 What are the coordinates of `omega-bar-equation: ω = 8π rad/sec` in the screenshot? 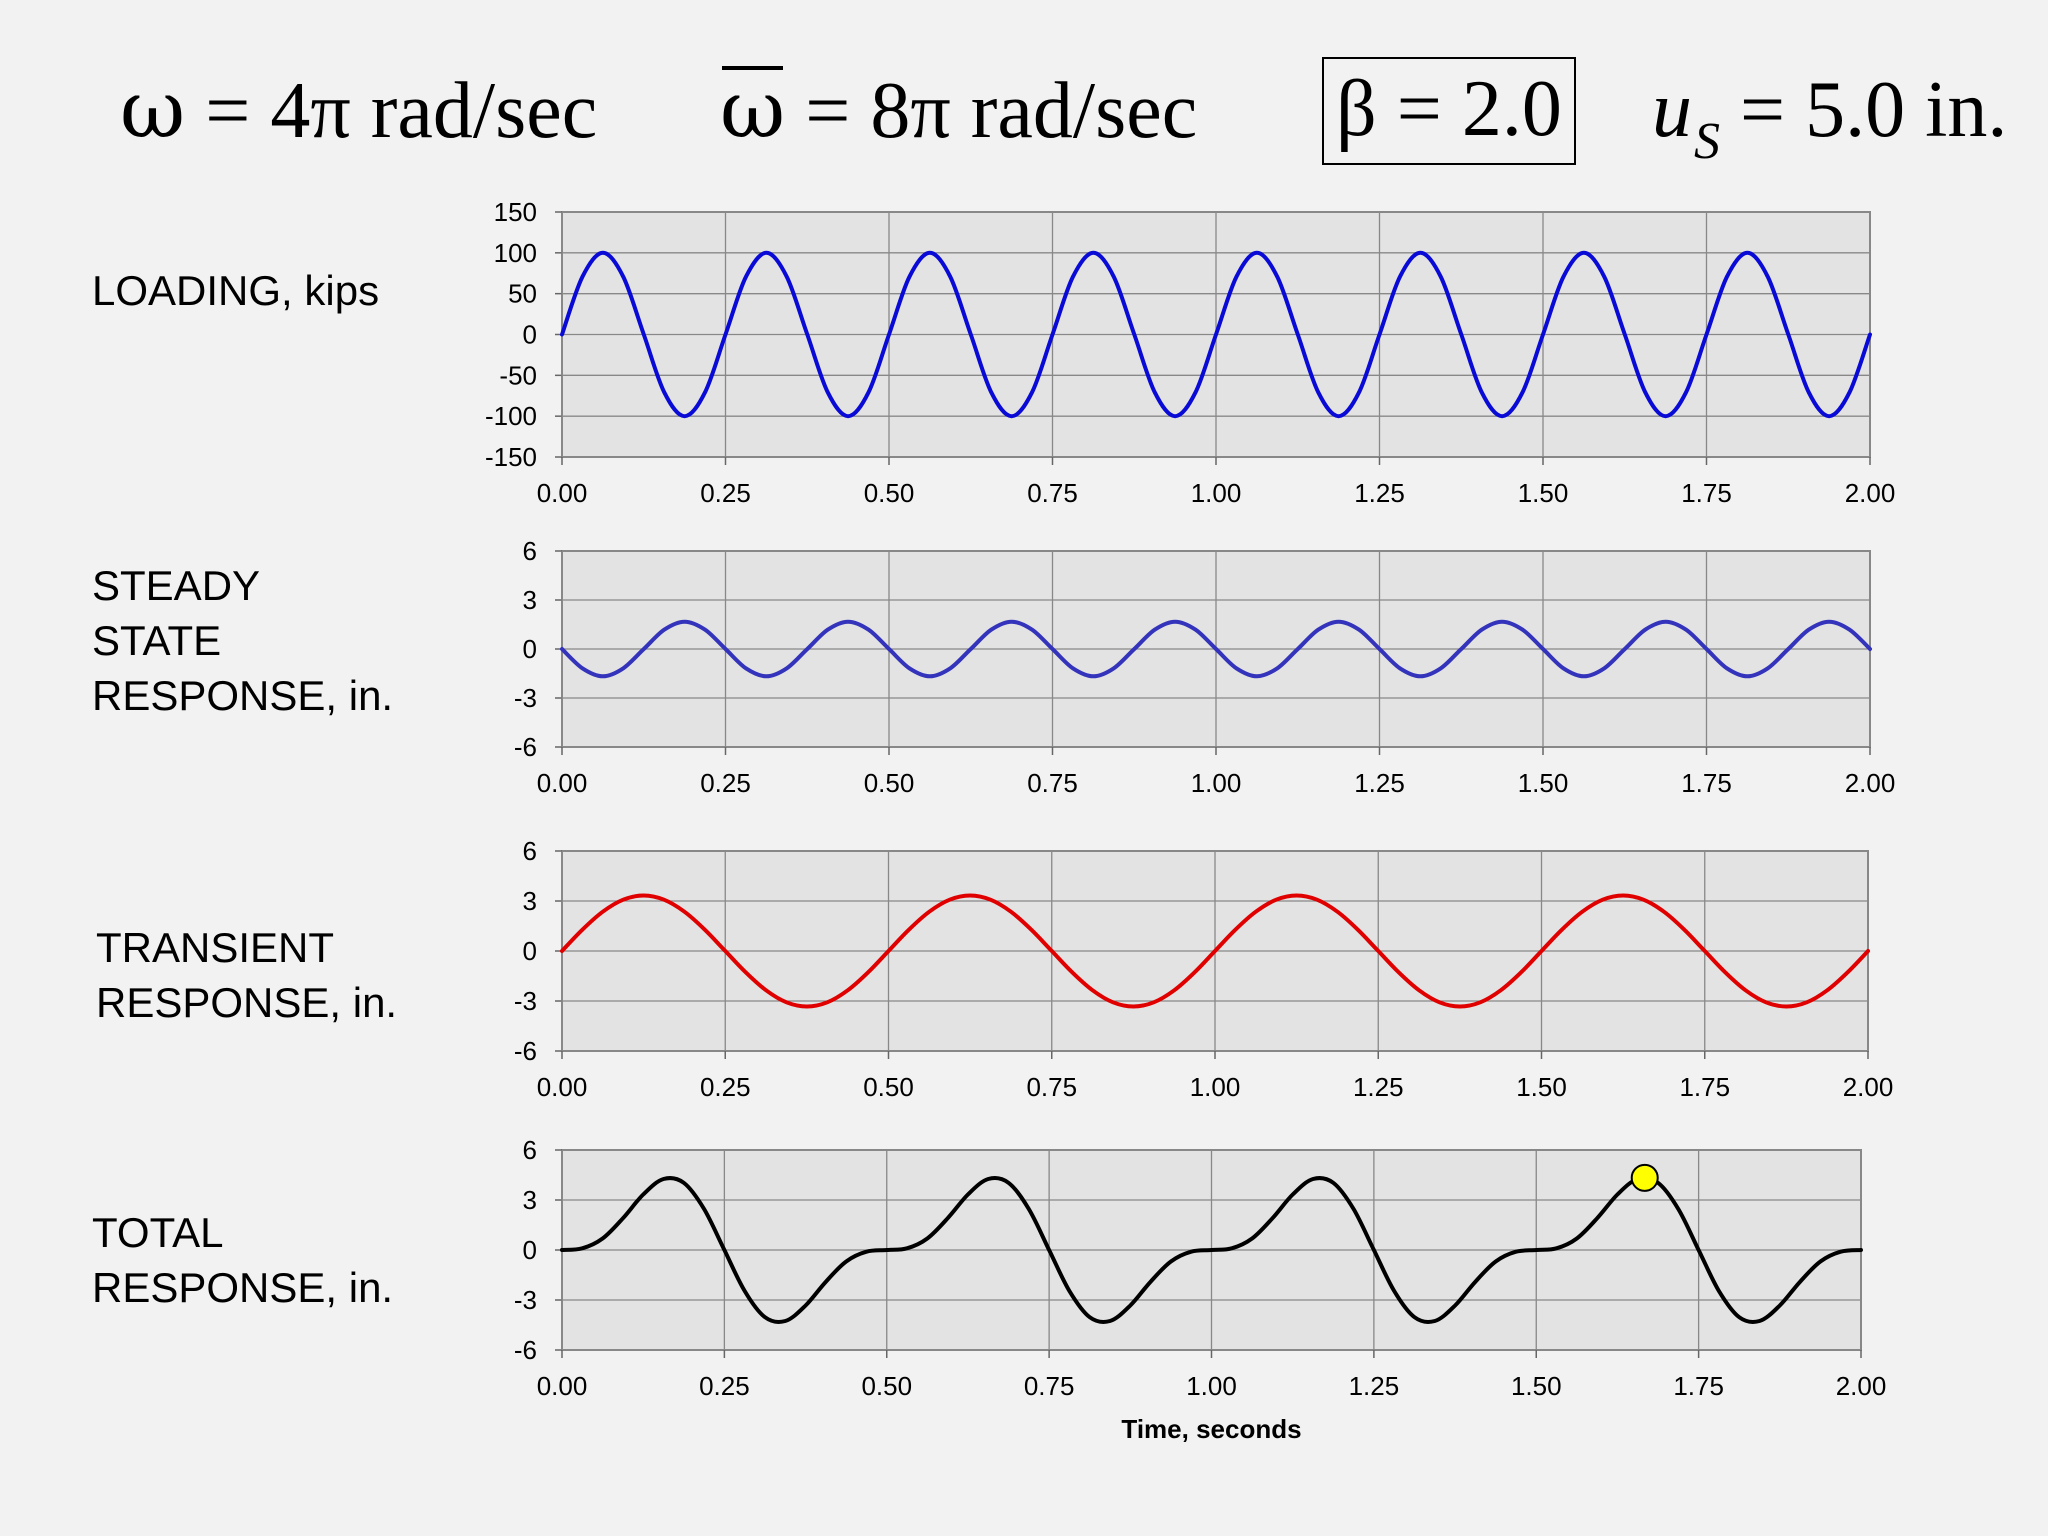 It's located at (958, 109).